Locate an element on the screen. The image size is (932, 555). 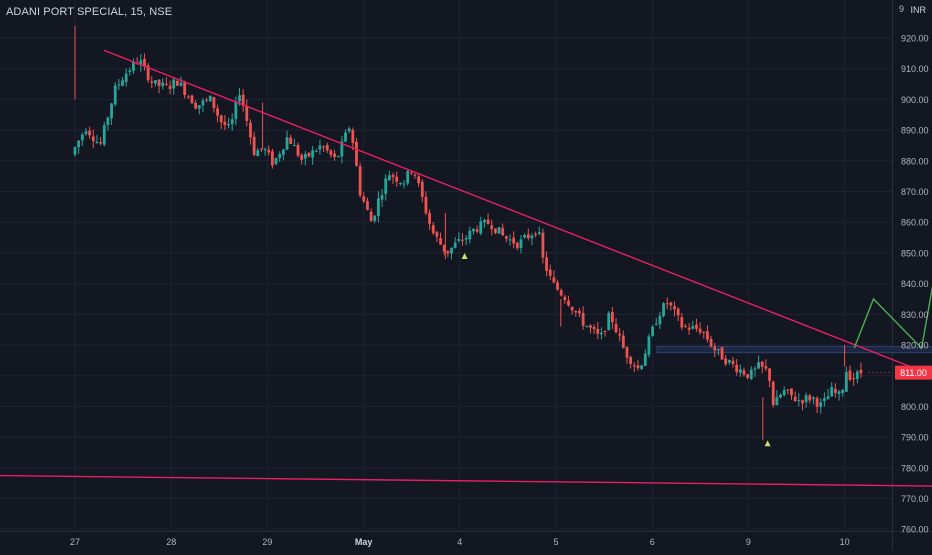
x-tick-label: 9 is located at coordinates (748, 542).